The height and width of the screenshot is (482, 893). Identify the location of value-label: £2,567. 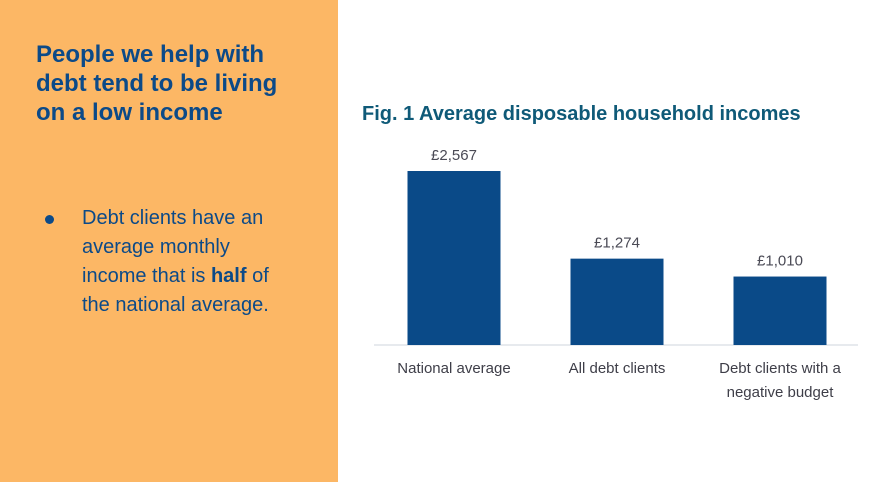
(454, 155).